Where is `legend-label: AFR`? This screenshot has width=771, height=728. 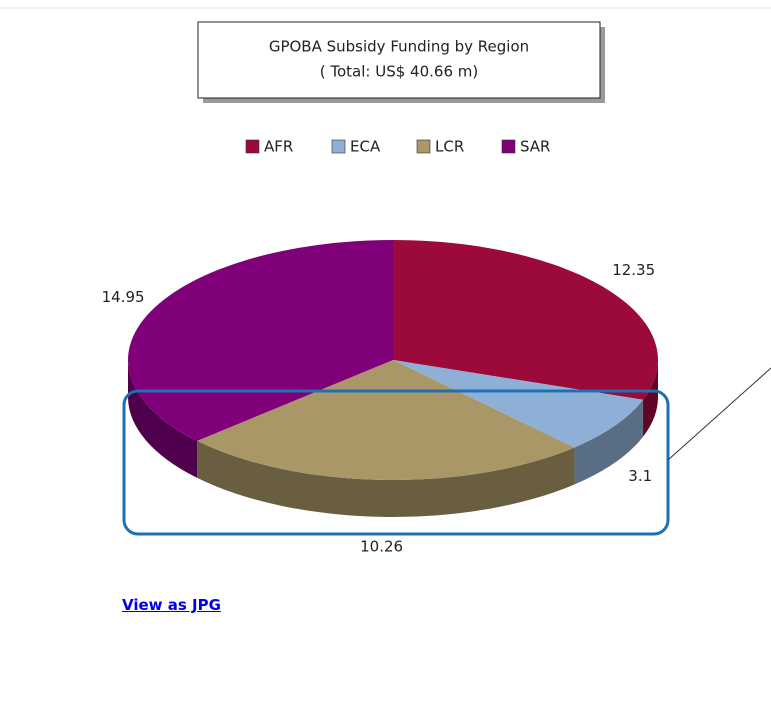 legend-label: AFR is located at coordinates (278, 147).